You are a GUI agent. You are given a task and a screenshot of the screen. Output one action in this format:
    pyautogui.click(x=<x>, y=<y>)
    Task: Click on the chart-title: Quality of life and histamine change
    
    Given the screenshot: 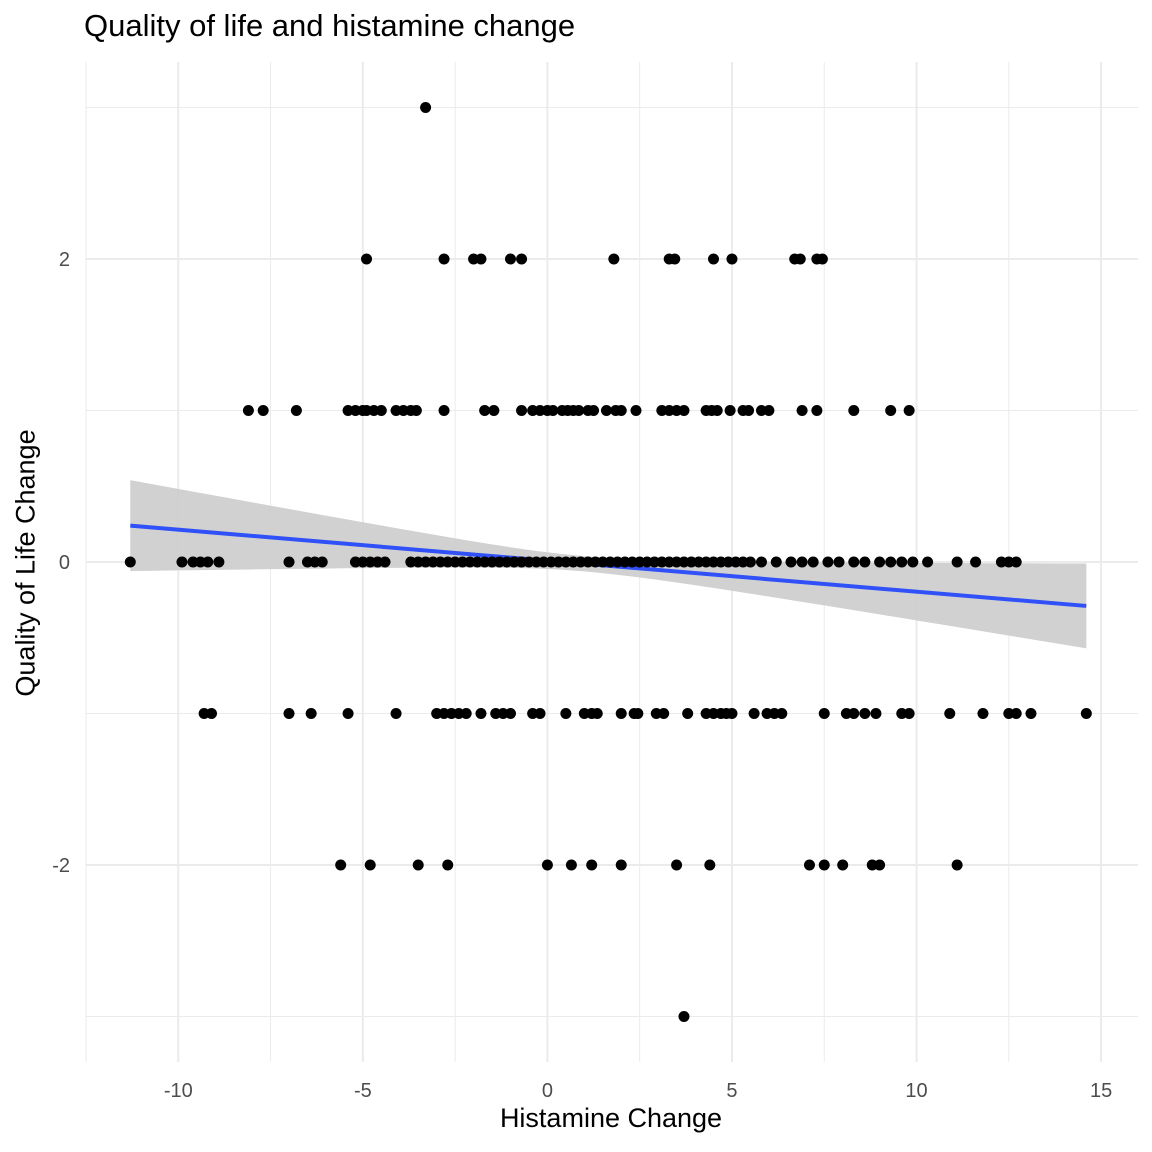 What is the action you would take?
    pyautogui.click(x=330, y=25)
    